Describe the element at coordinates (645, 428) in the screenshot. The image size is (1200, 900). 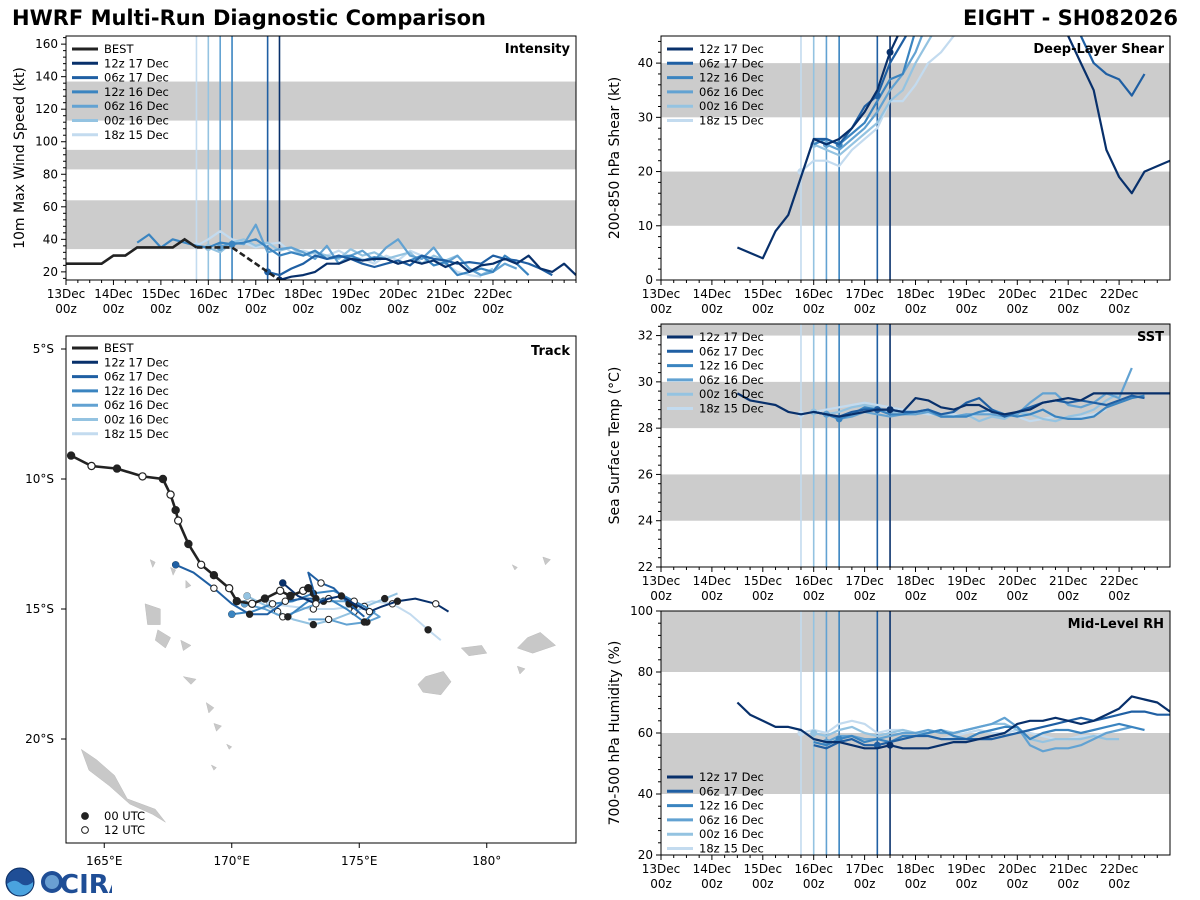
I see `sst-y-tick-label: 28` at that location.